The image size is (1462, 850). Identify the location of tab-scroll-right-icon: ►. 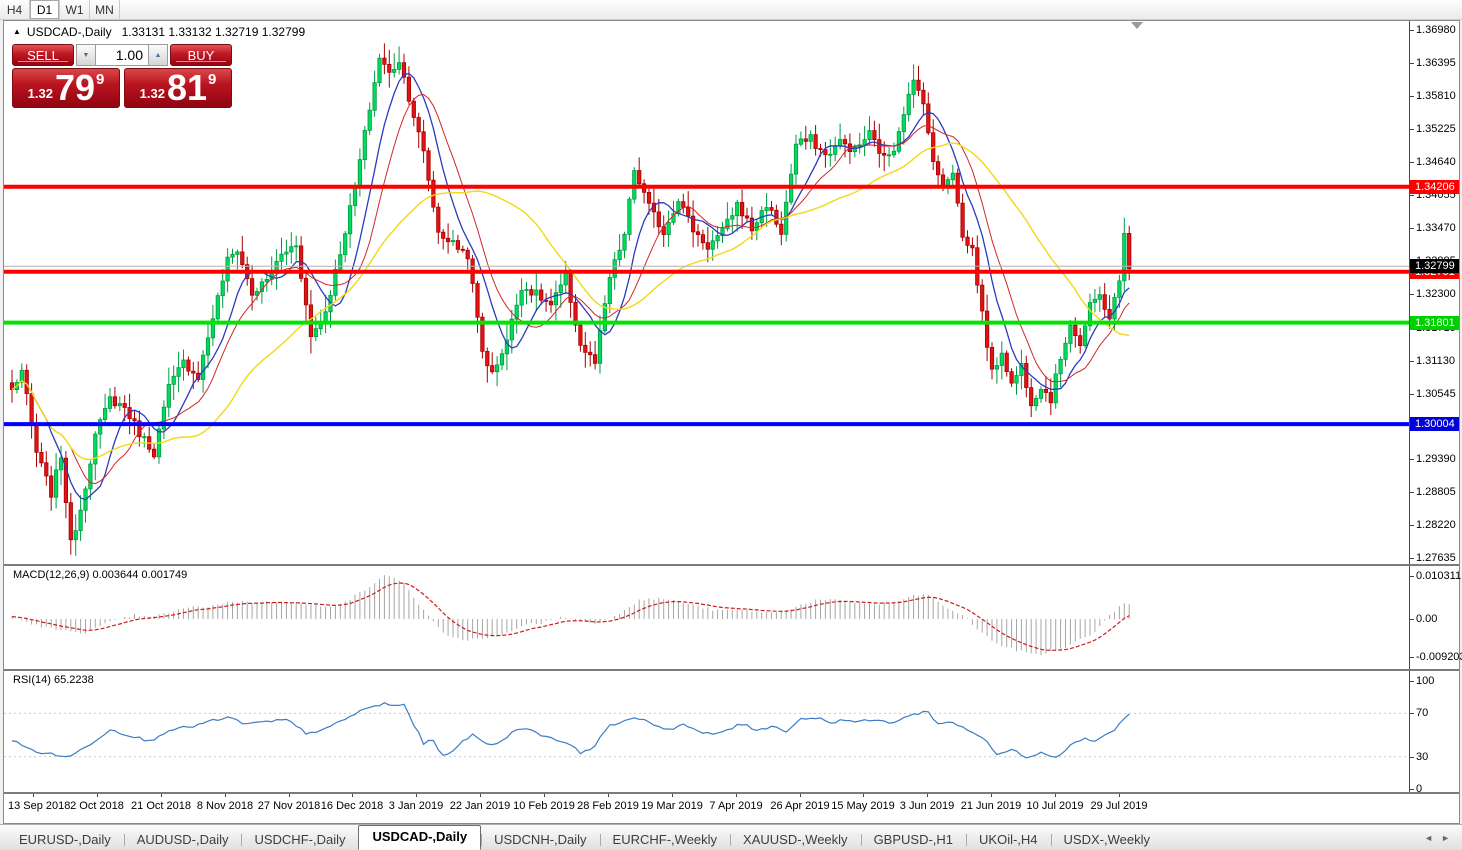
(1445, 837).